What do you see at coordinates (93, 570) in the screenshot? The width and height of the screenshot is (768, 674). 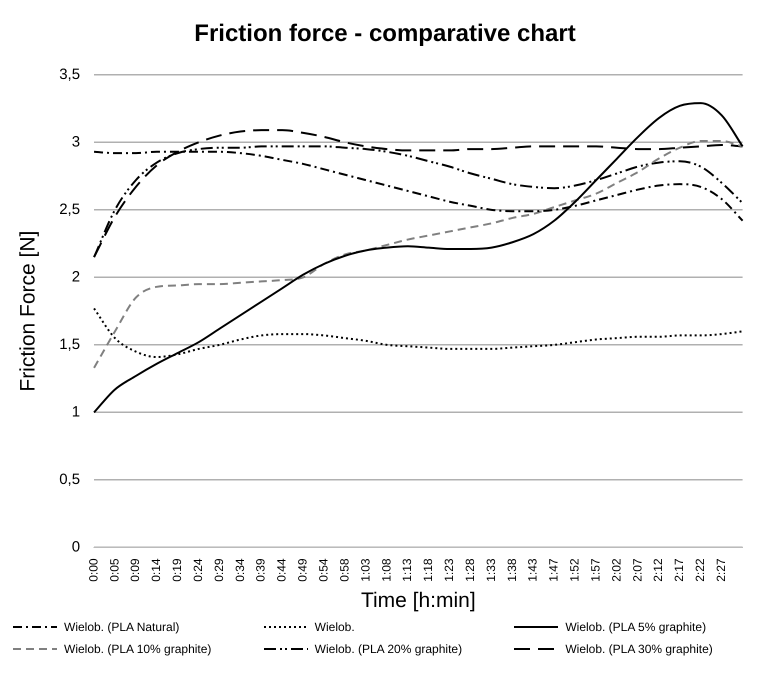 I see `x-tick-label: 0:00` at bounding box center [93, 570].